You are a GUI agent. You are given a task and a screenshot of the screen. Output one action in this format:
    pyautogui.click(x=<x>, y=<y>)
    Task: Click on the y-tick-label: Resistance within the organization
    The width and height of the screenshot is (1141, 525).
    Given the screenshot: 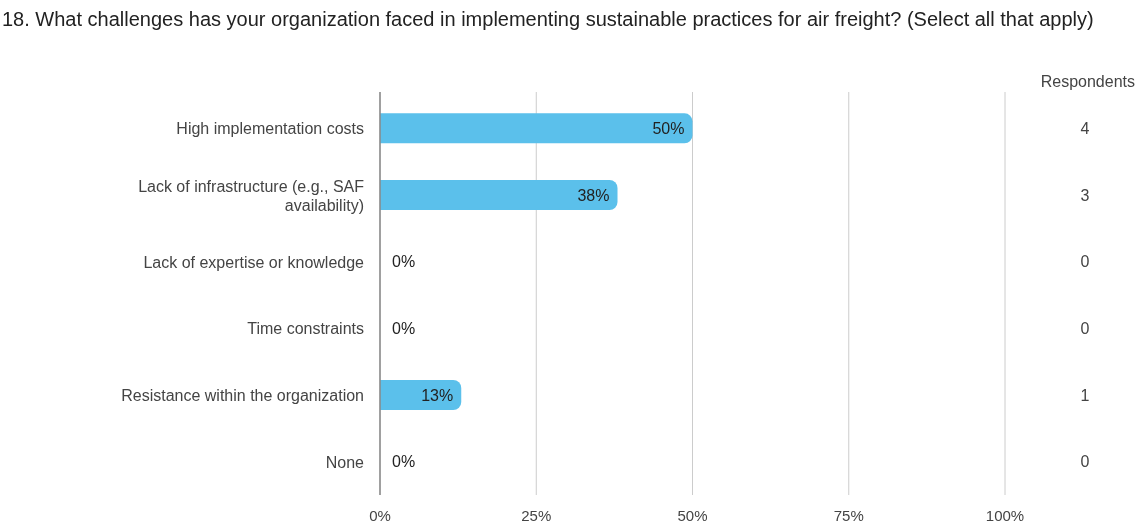 What is the action you would take?
    pyautogui.click(x=242, y=395)
    